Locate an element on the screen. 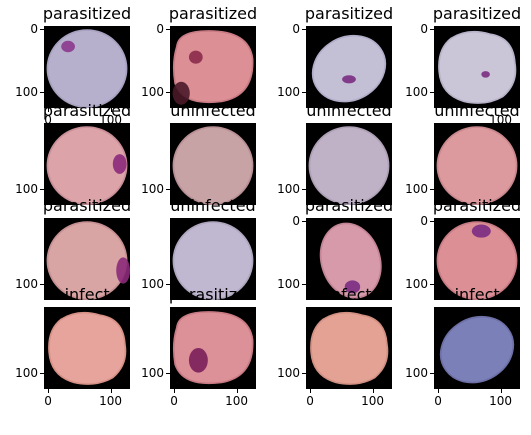 The image size is (531, 435). image-panel: parasitized 0 100 0 100 is located at coordinates (77, 66).